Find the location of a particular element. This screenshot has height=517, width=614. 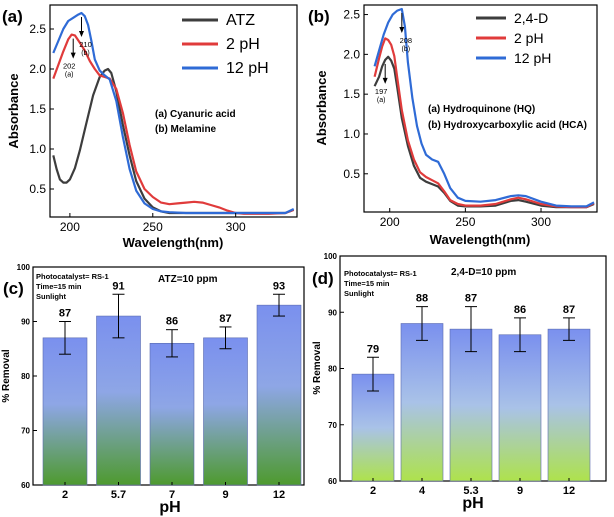

note-b-1: (a) Hydroquinone (HQ) is located at coordinates (481, 109).